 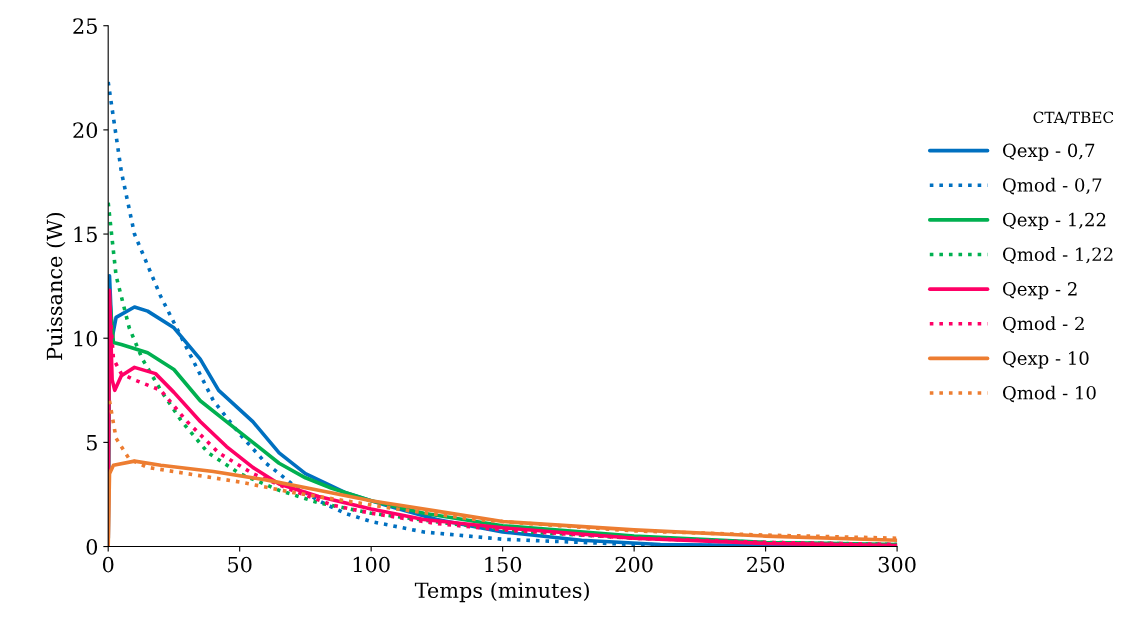 I want to click on x-tick-label: 250, so click(x=766, y=564).